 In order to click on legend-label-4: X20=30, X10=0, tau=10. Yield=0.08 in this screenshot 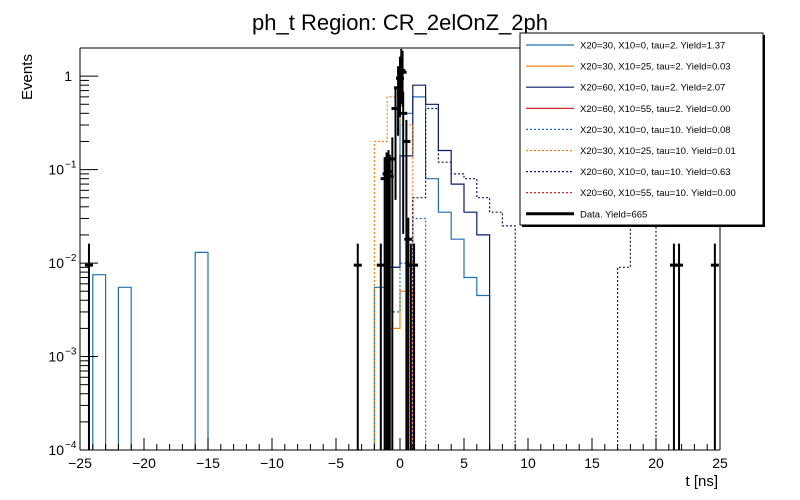, I will do `click(655, 130)`.